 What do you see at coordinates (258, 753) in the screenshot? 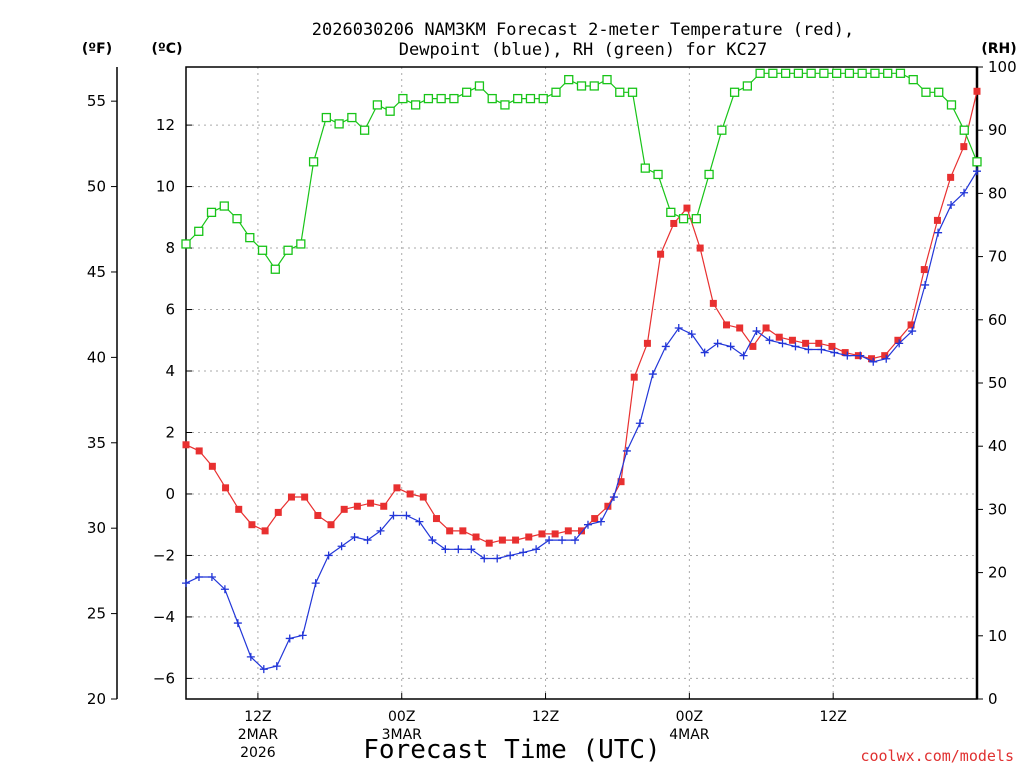
I see `x-year-label: 2026` at bounding box center [258, 753].